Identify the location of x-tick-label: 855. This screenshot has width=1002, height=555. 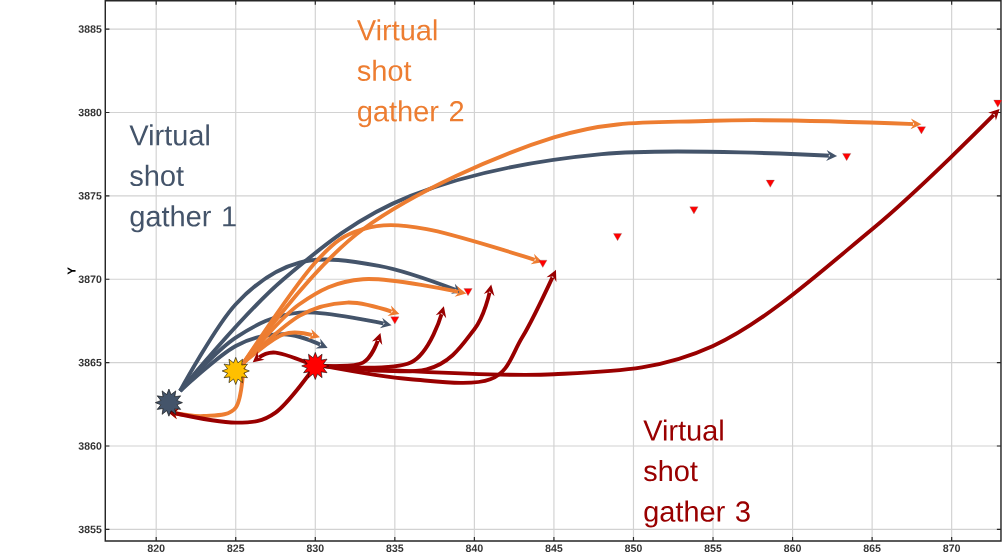
(713, 548).